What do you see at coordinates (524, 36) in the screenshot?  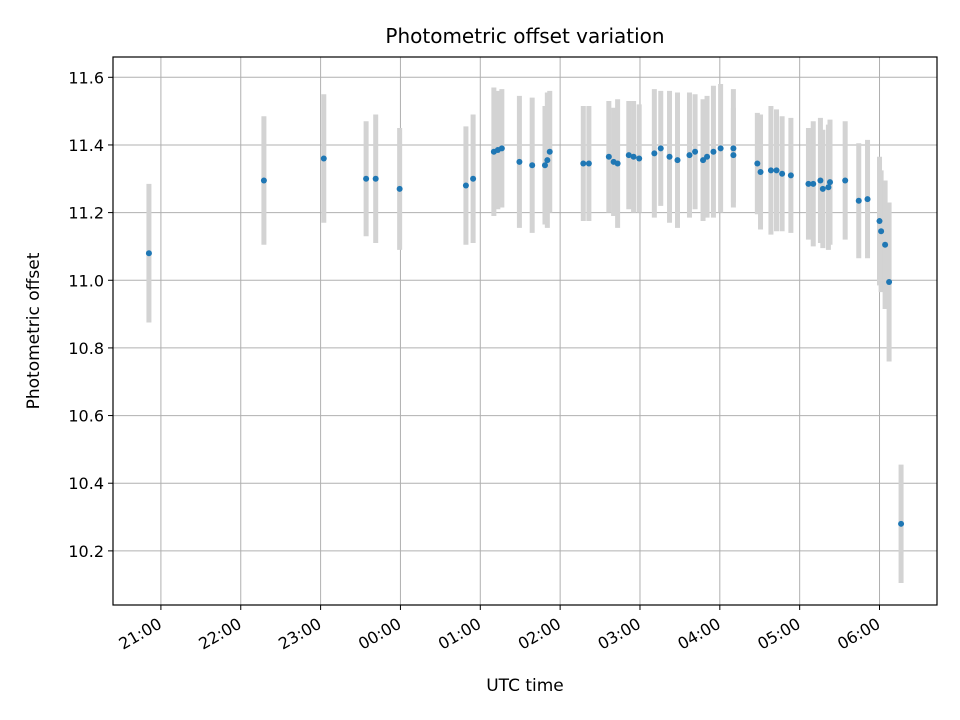 I see `chart-title: Photometric offset variation` at bounding box center [524, 36].